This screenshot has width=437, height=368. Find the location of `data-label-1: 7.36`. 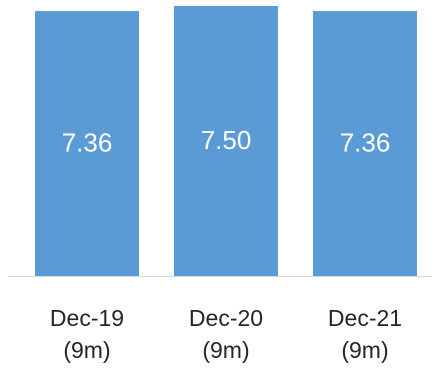

data-label-1: 7.36 is located at coordinates (87, 143).